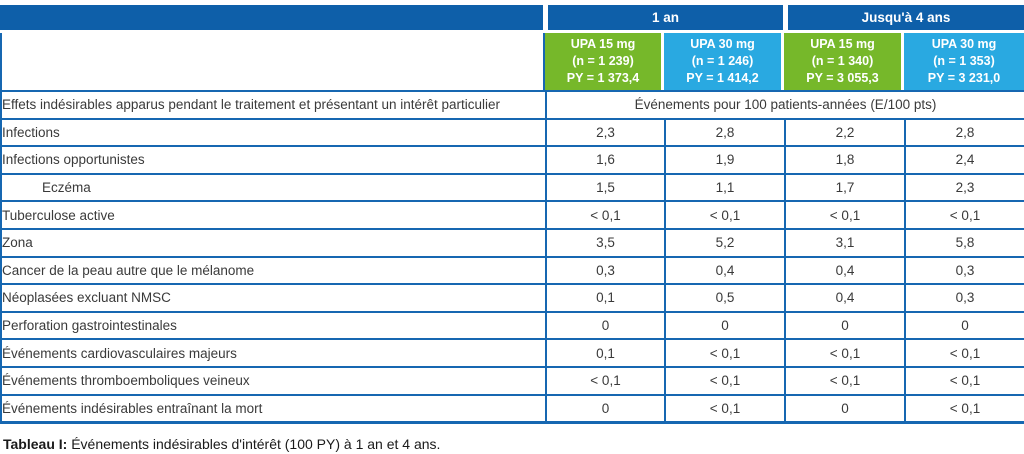 This screenshot has width=1024, height=454. I want to click on row-value: 3,5, so click(605, 242).